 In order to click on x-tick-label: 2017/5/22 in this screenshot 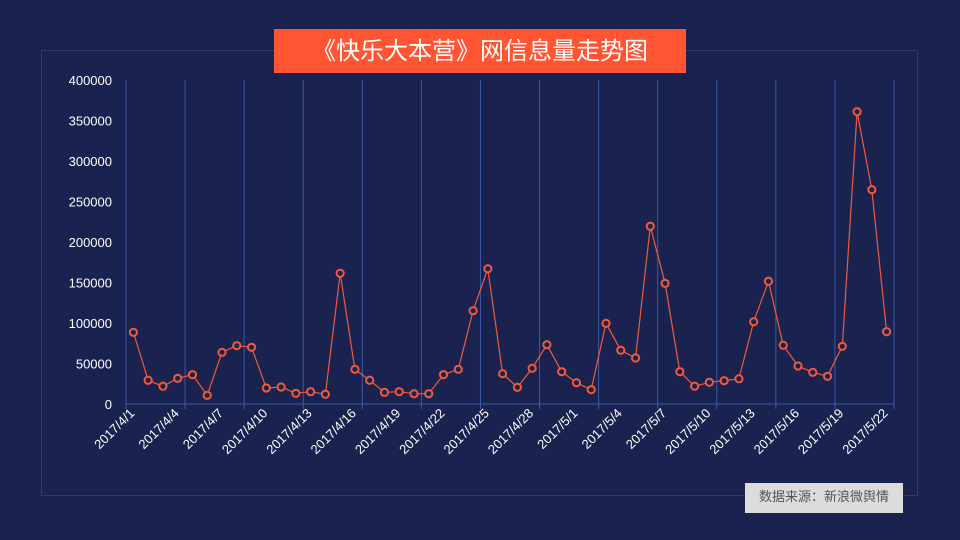, I will do `click(865, 432)`.